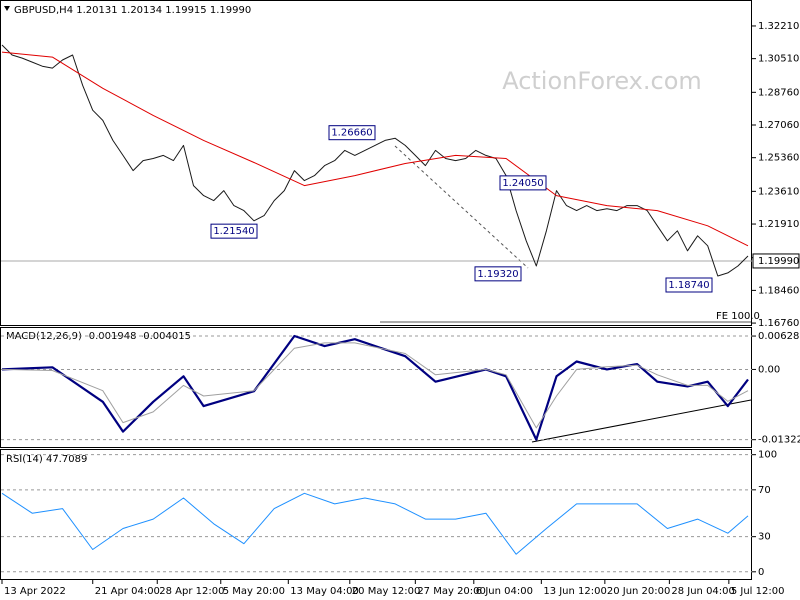 The height and width of the screenshot is (600, 800). Describe the element at coordinates (504, 591) in the screenshot. I see `x-tick-label: 6 Jun 04:00` at that location.